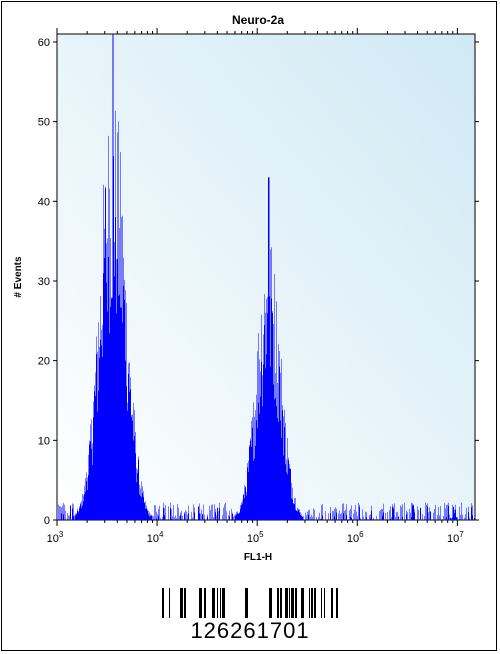 Image resolution: width=500 pixels, height=654 pixels. I want to click on chart-title: Neuro-2a, so click(258, 20).